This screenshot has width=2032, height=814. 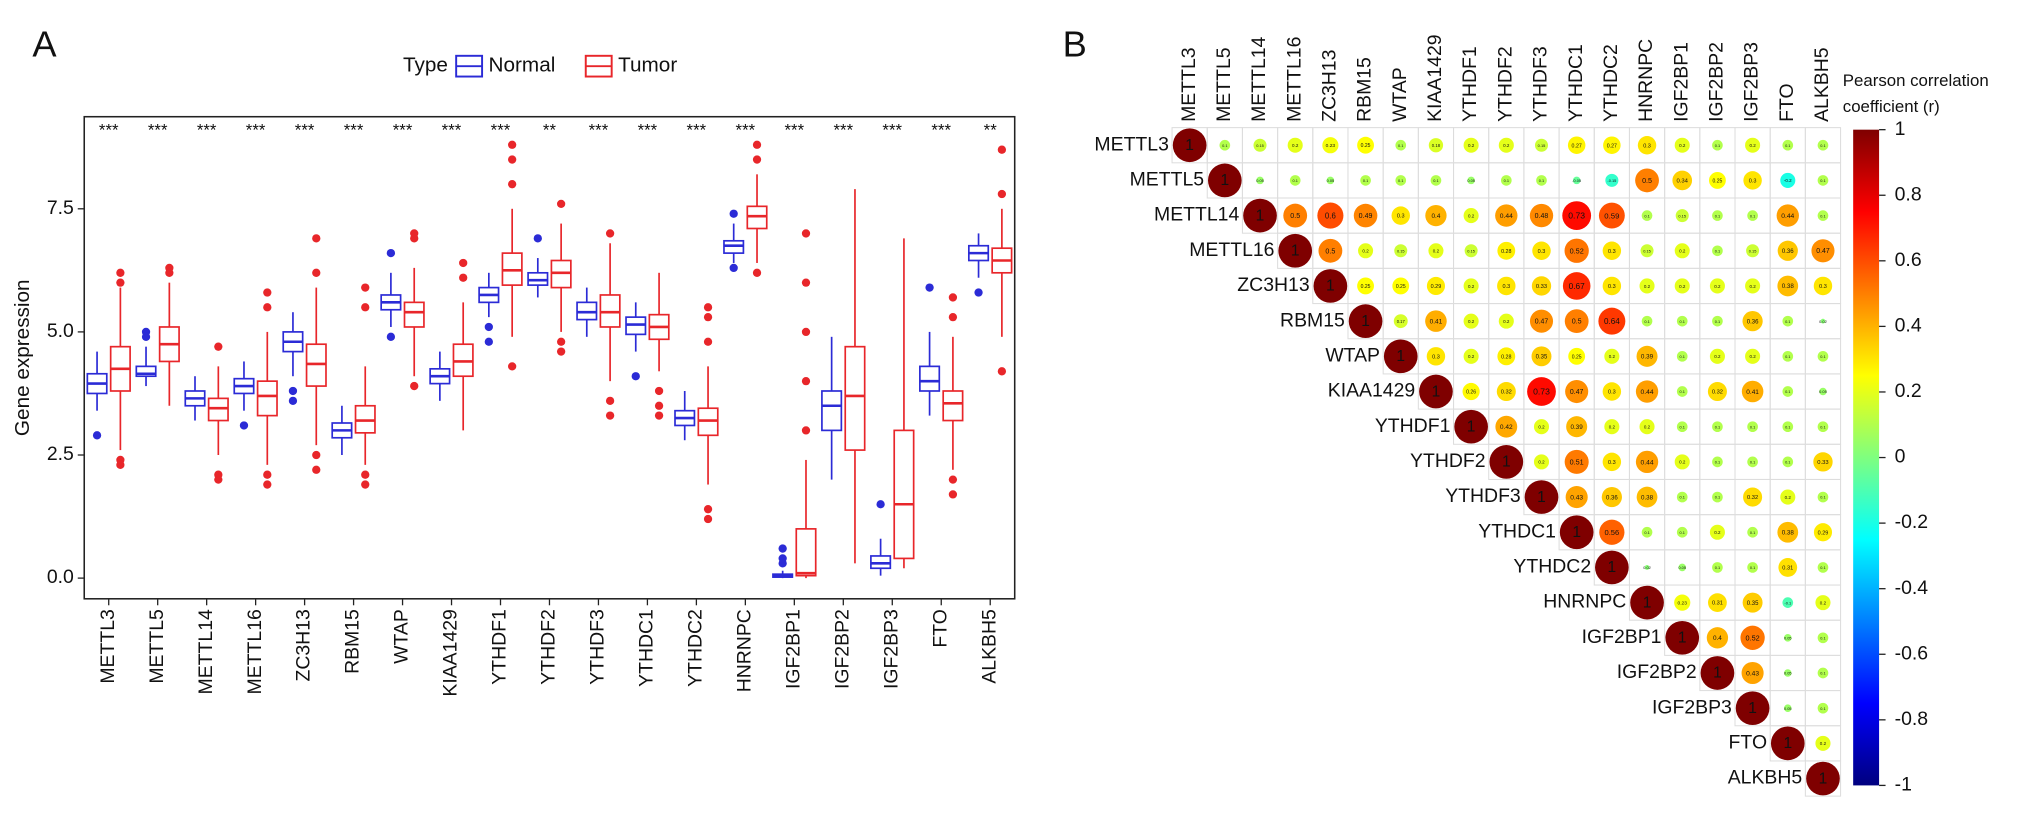 I want to click on row-label: METTL14, so click(x=1196, y=215).